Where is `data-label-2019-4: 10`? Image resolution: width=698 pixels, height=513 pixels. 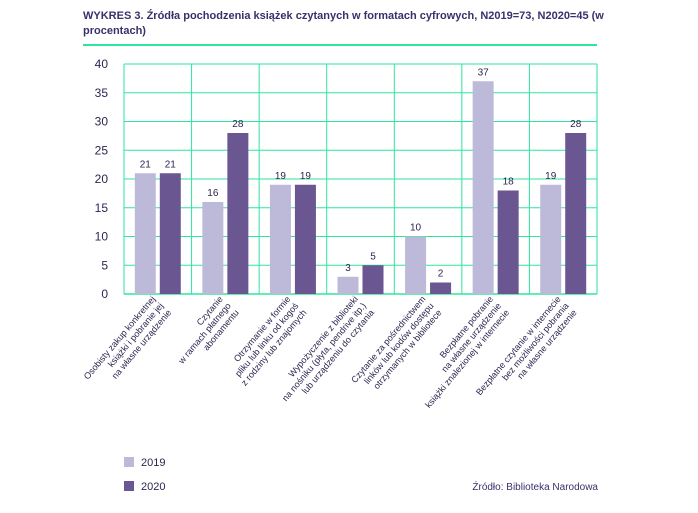 data-label-2019-4: 10 is located at coordinates (416, 228).